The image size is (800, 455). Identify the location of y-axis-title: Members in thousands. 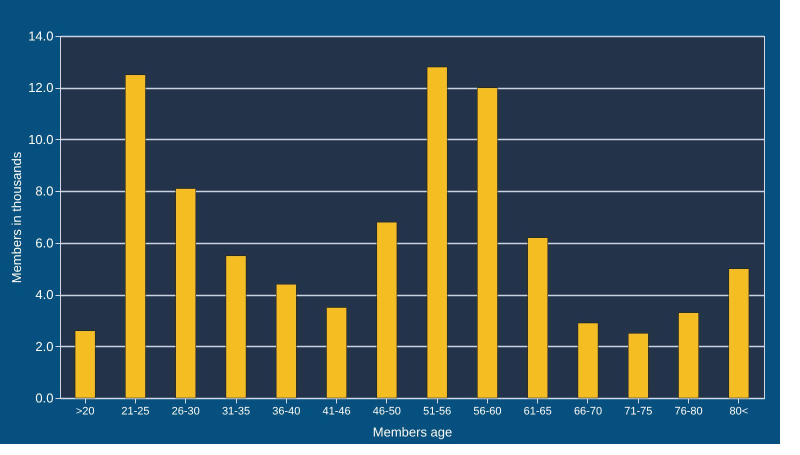
(16, 217).